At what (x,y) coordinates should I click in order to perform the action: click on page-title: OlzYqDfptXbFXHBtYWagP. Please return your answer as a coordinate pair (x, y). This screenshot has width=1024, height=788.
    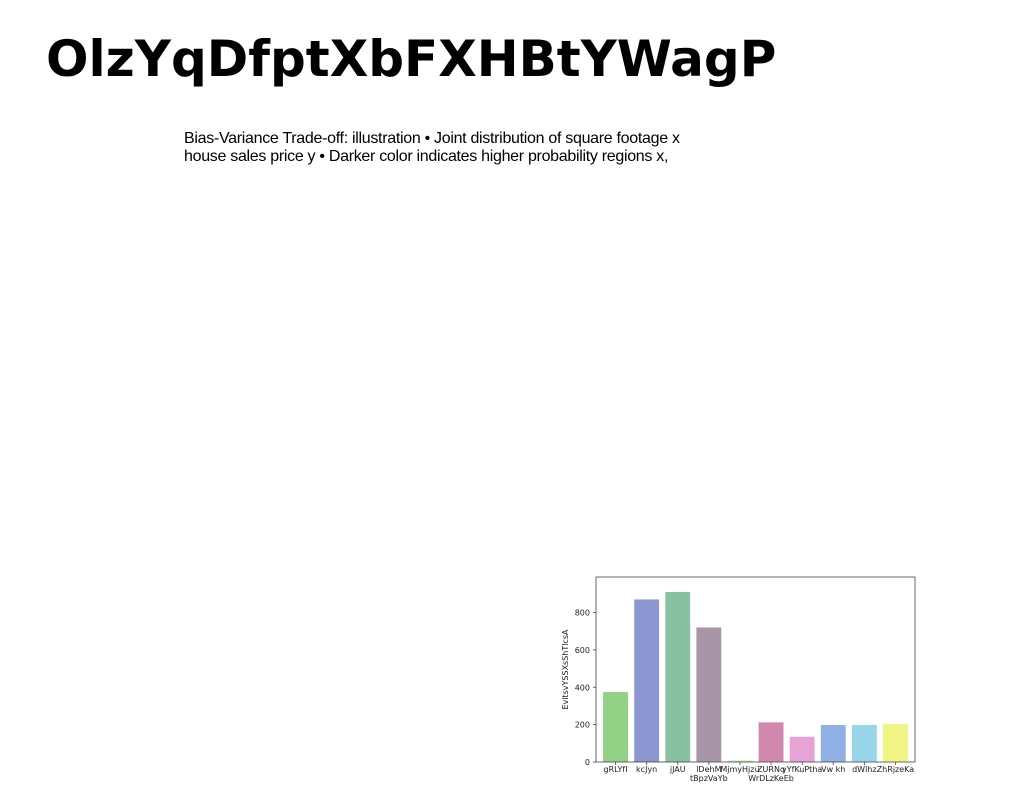
    Looking at the image, I should click on (411, 59).